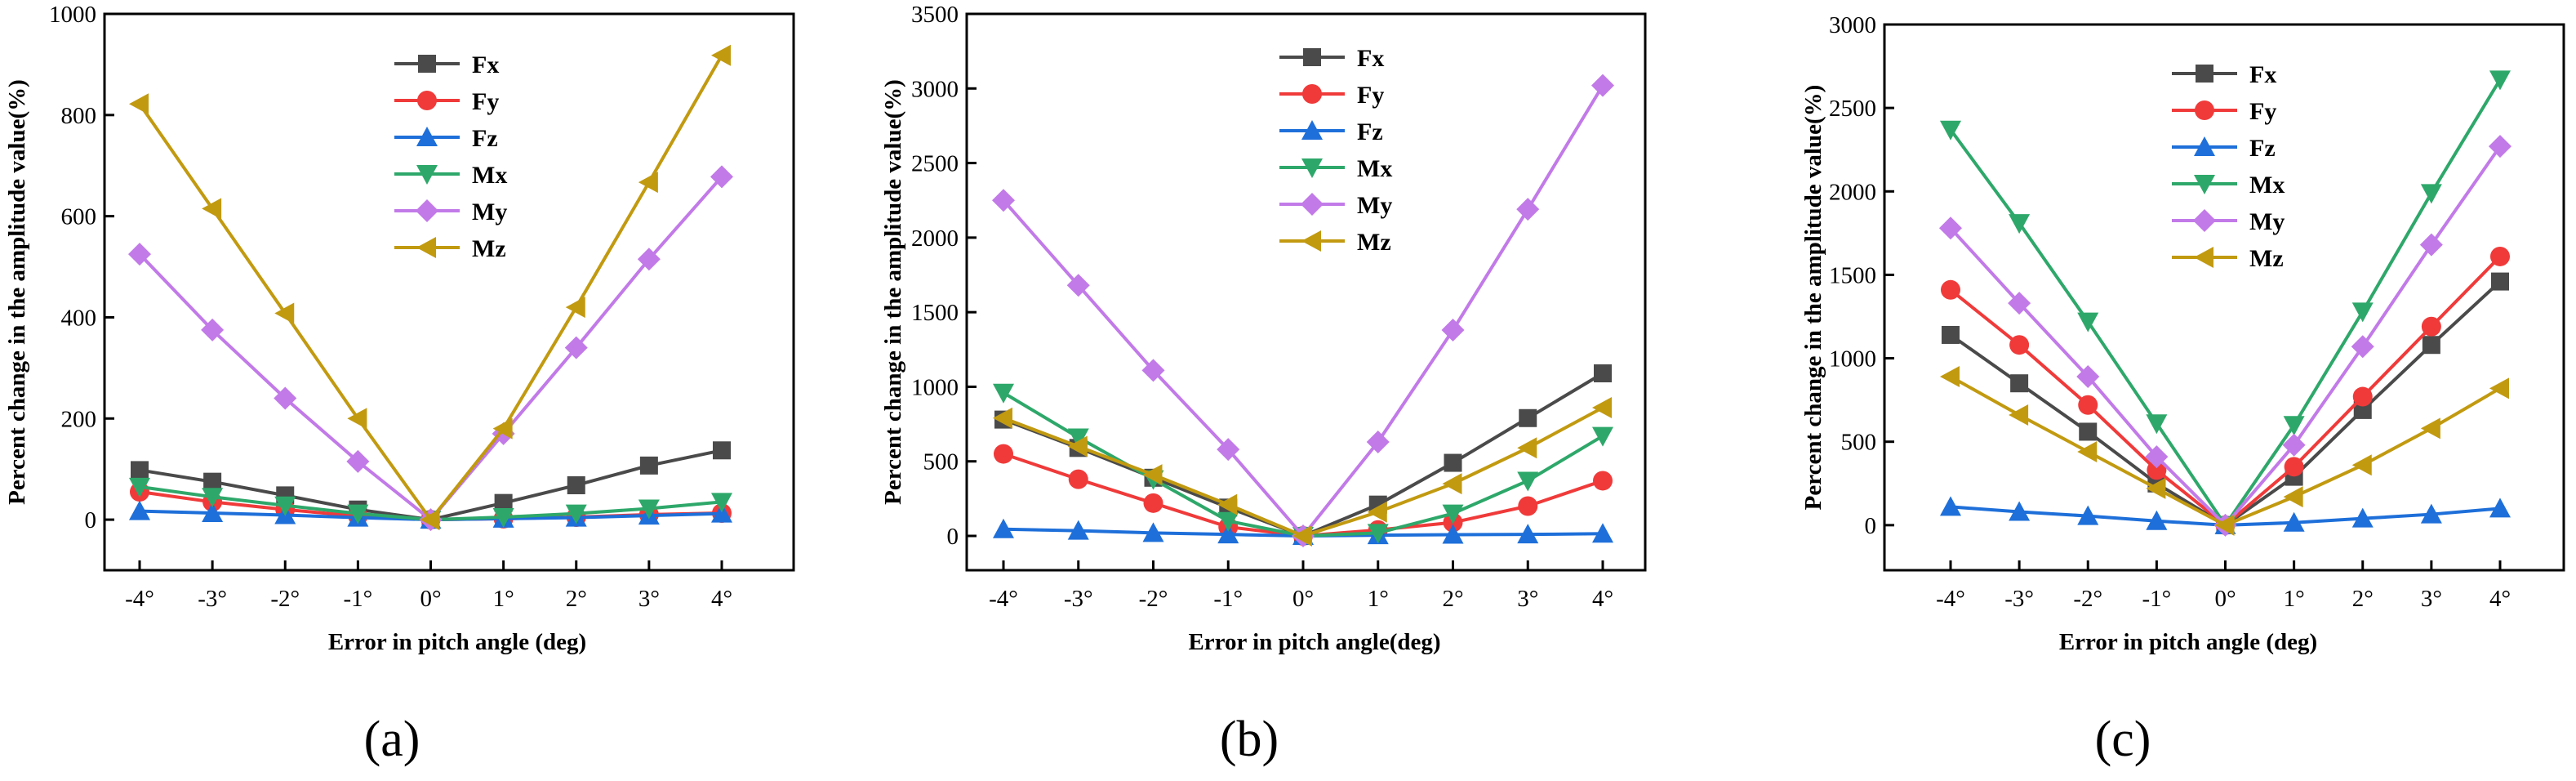 The height and width of the screenshot is (781, 2576). Describe the element at coordinates (1371, 95) in the screenshot. I see `legend-entry: Fy` at that location.